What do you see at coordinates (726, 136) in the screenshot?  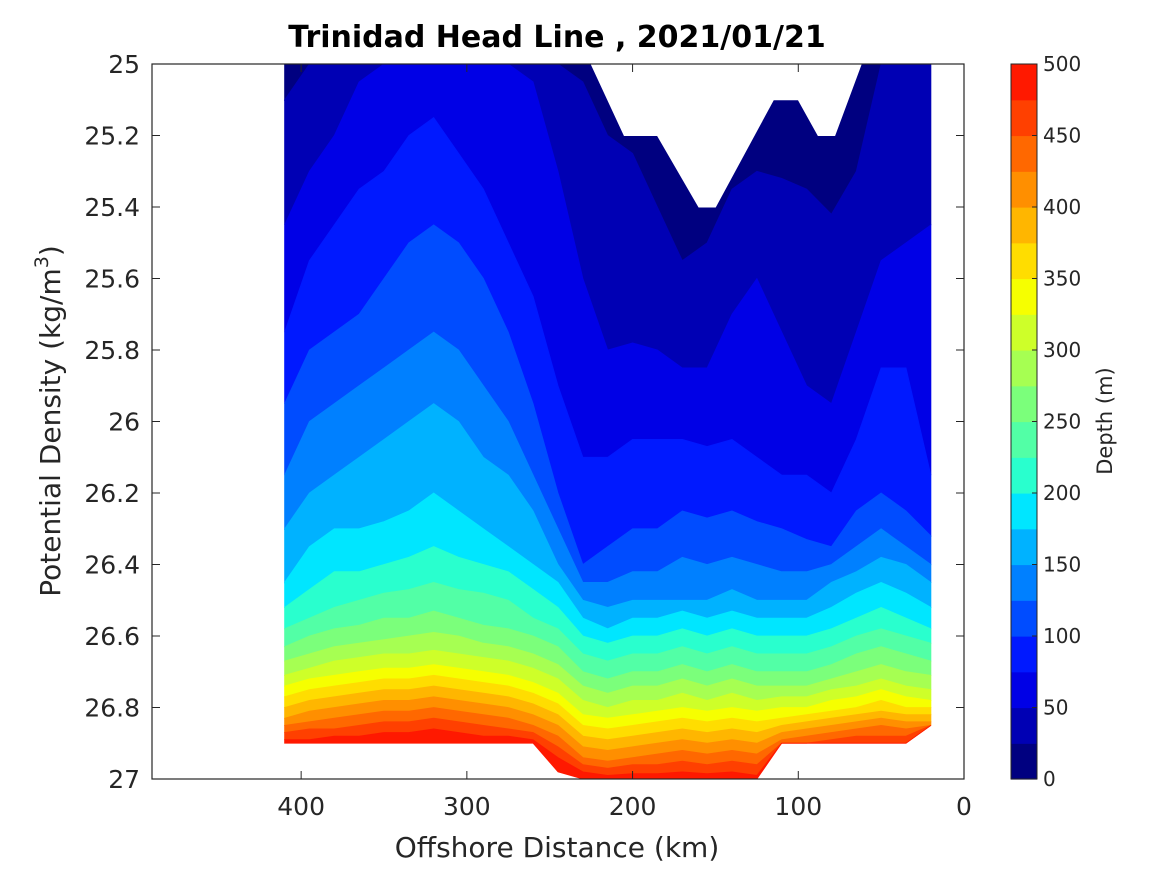 I see `no-data-region` at bounding box center [726, 136].